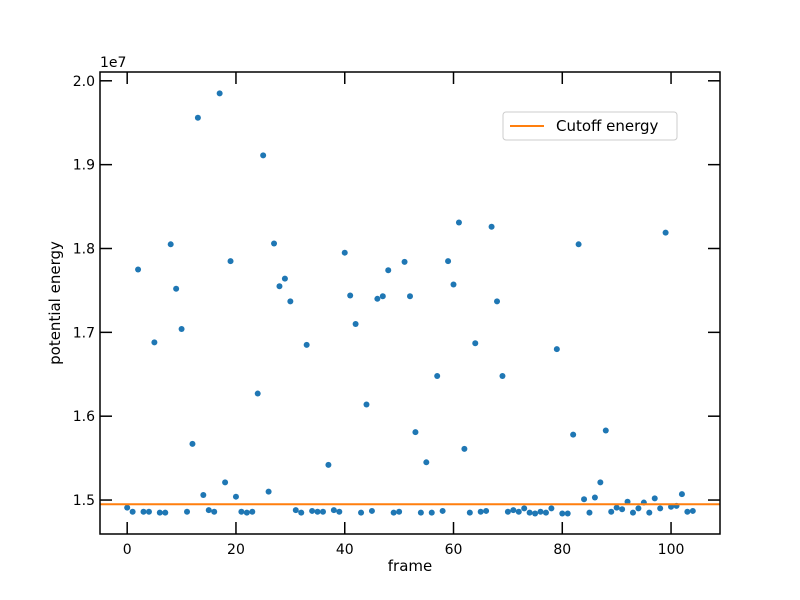  What do you see at coordinates (55, 303) in the screenshot?
I see `y-axis-label: potential energy` at bounding box center [55, 303].